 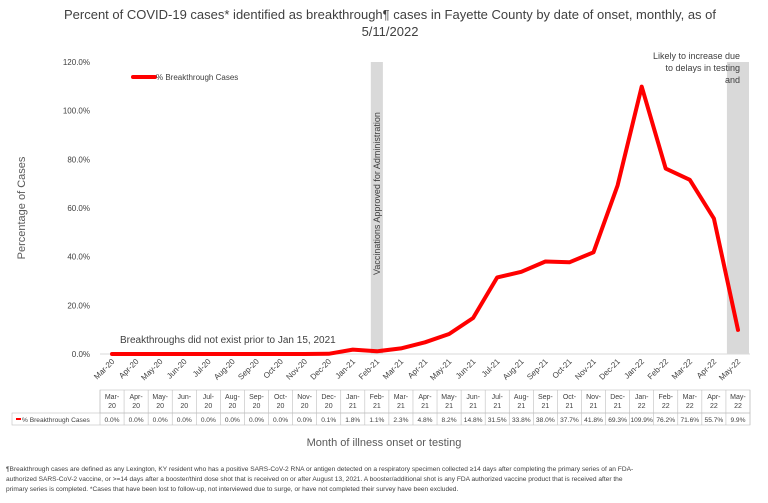 I want to click on x-tick-label: Aug-21, so click(x=513, y=369).